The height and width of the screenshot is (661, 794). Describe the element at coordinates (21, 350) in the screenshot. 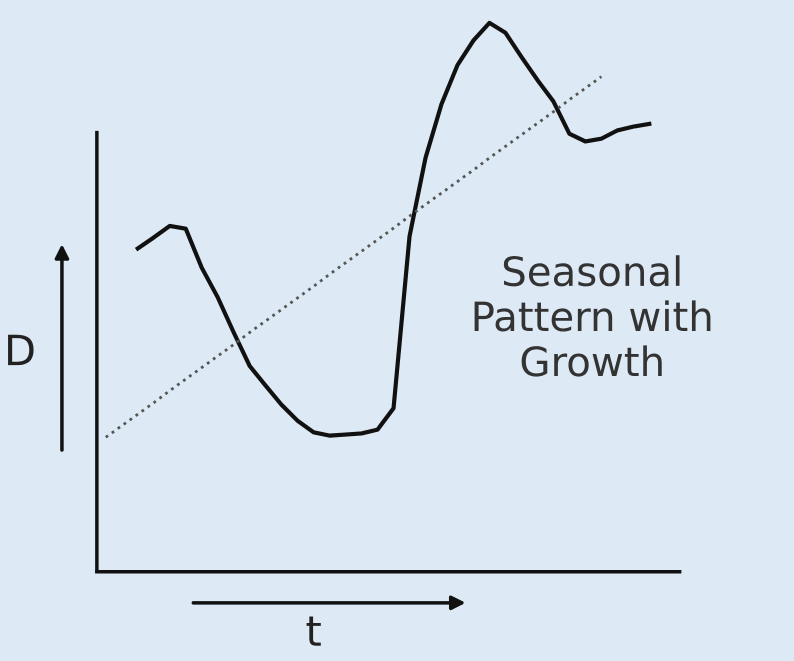

I see `y-axis-title: D` at that location.